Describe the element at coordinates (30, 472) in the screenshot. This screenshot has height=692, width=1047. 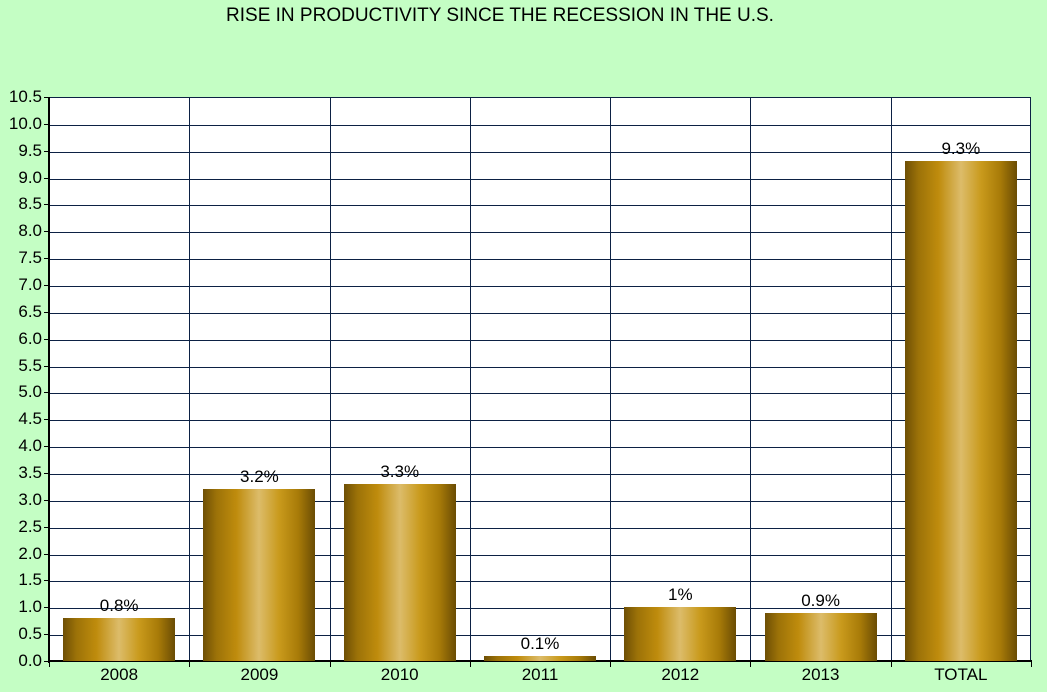
I see `y-tick-label: 3.5` at that location.